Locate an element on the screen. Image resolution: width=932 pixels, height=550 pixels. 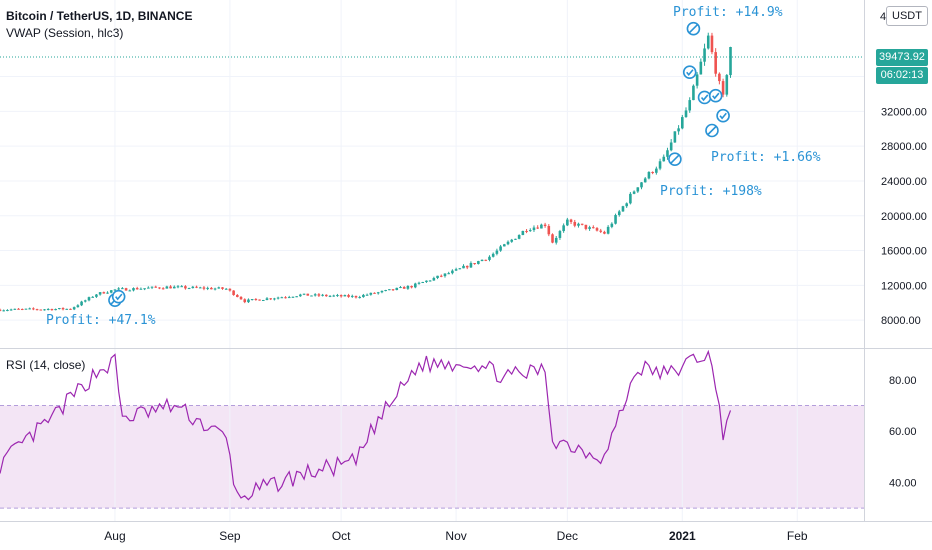
price-tick-label: 32000.00 is located at coordinates (904, 112).